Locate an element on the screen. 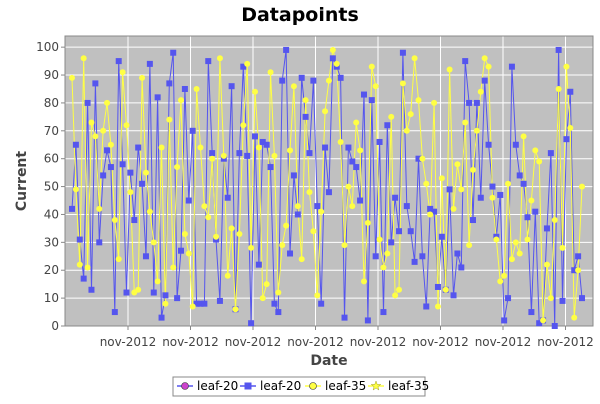  legend-marker-circle is located at coordinates (185, 386).